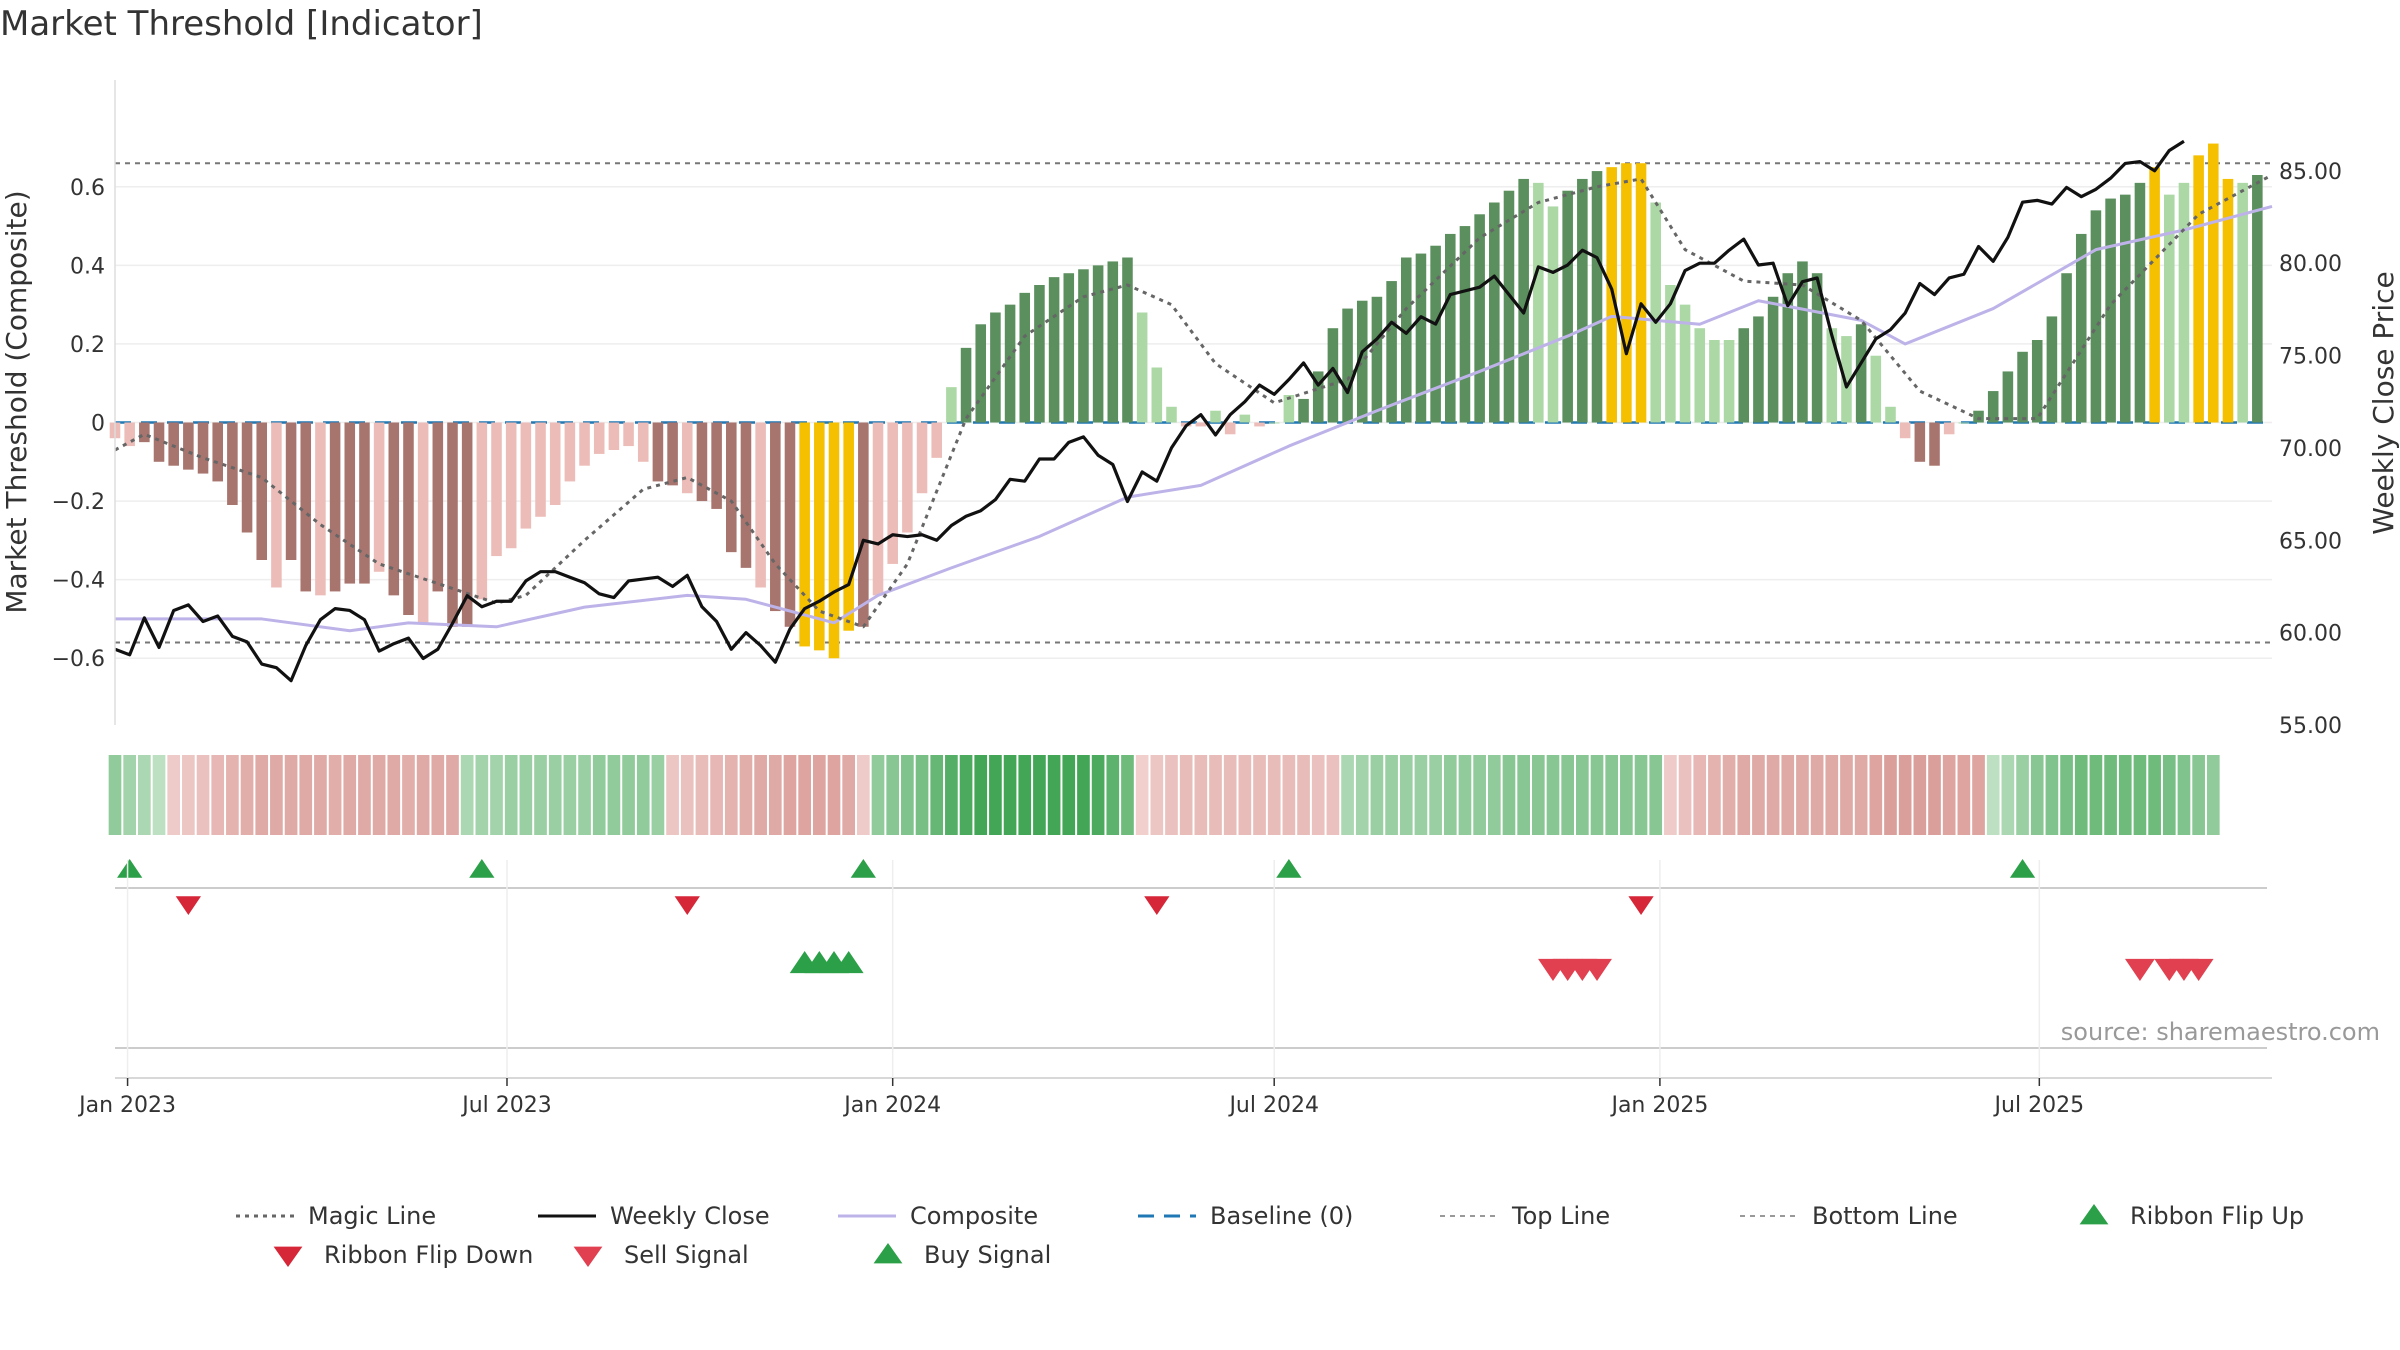 This screenshot has width=2400, height=1350. Describe the element at coordinates (2383, 402) in the screenshot. I see `right-axis-title: Weekly Close Price` at that location.